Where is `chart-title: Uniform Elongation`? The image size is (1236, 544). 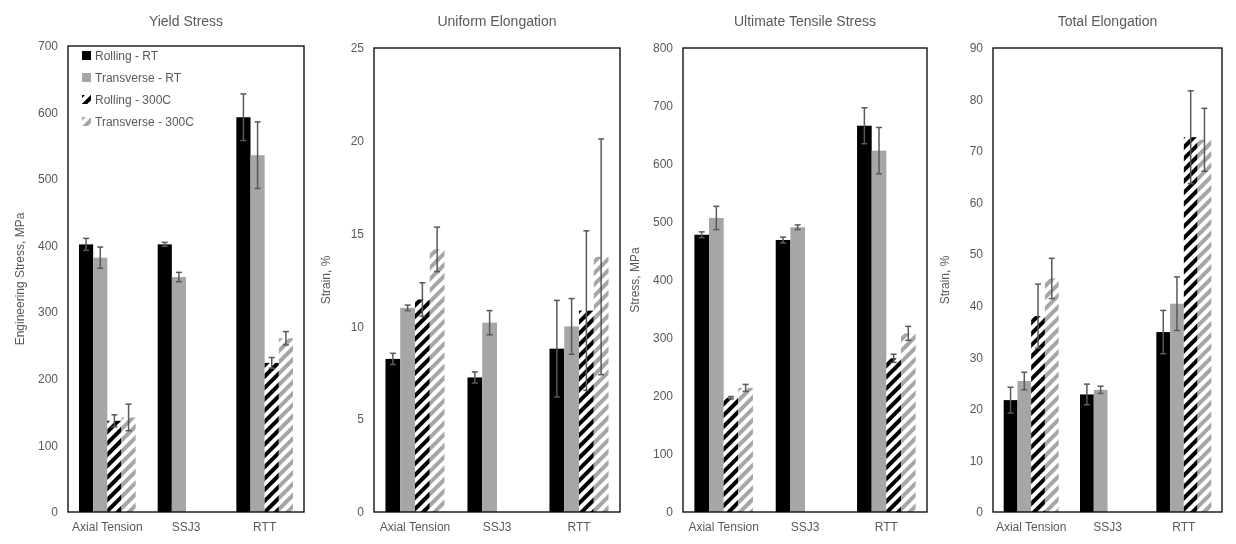 chart-title: Uniform Elongation is located at coordinates (497, 21).